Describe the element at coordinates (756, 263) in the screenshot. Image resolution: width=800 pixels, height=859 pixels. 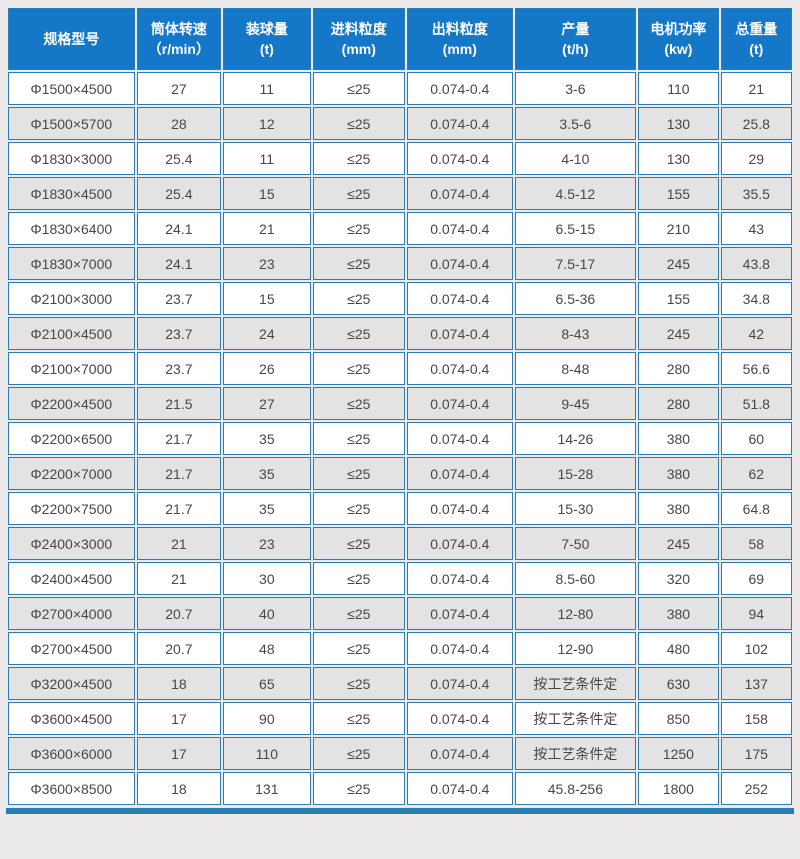
I see `table-cell: 43.8` at that location.